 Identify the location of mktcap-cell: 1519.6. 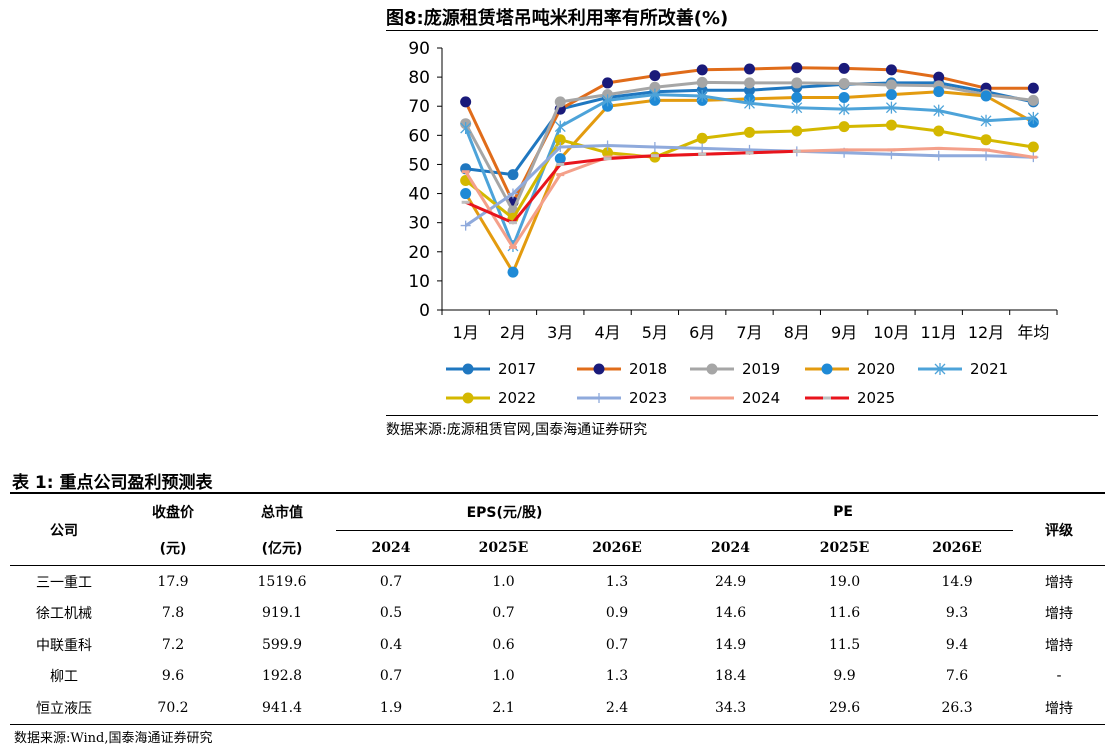
(282, 581).